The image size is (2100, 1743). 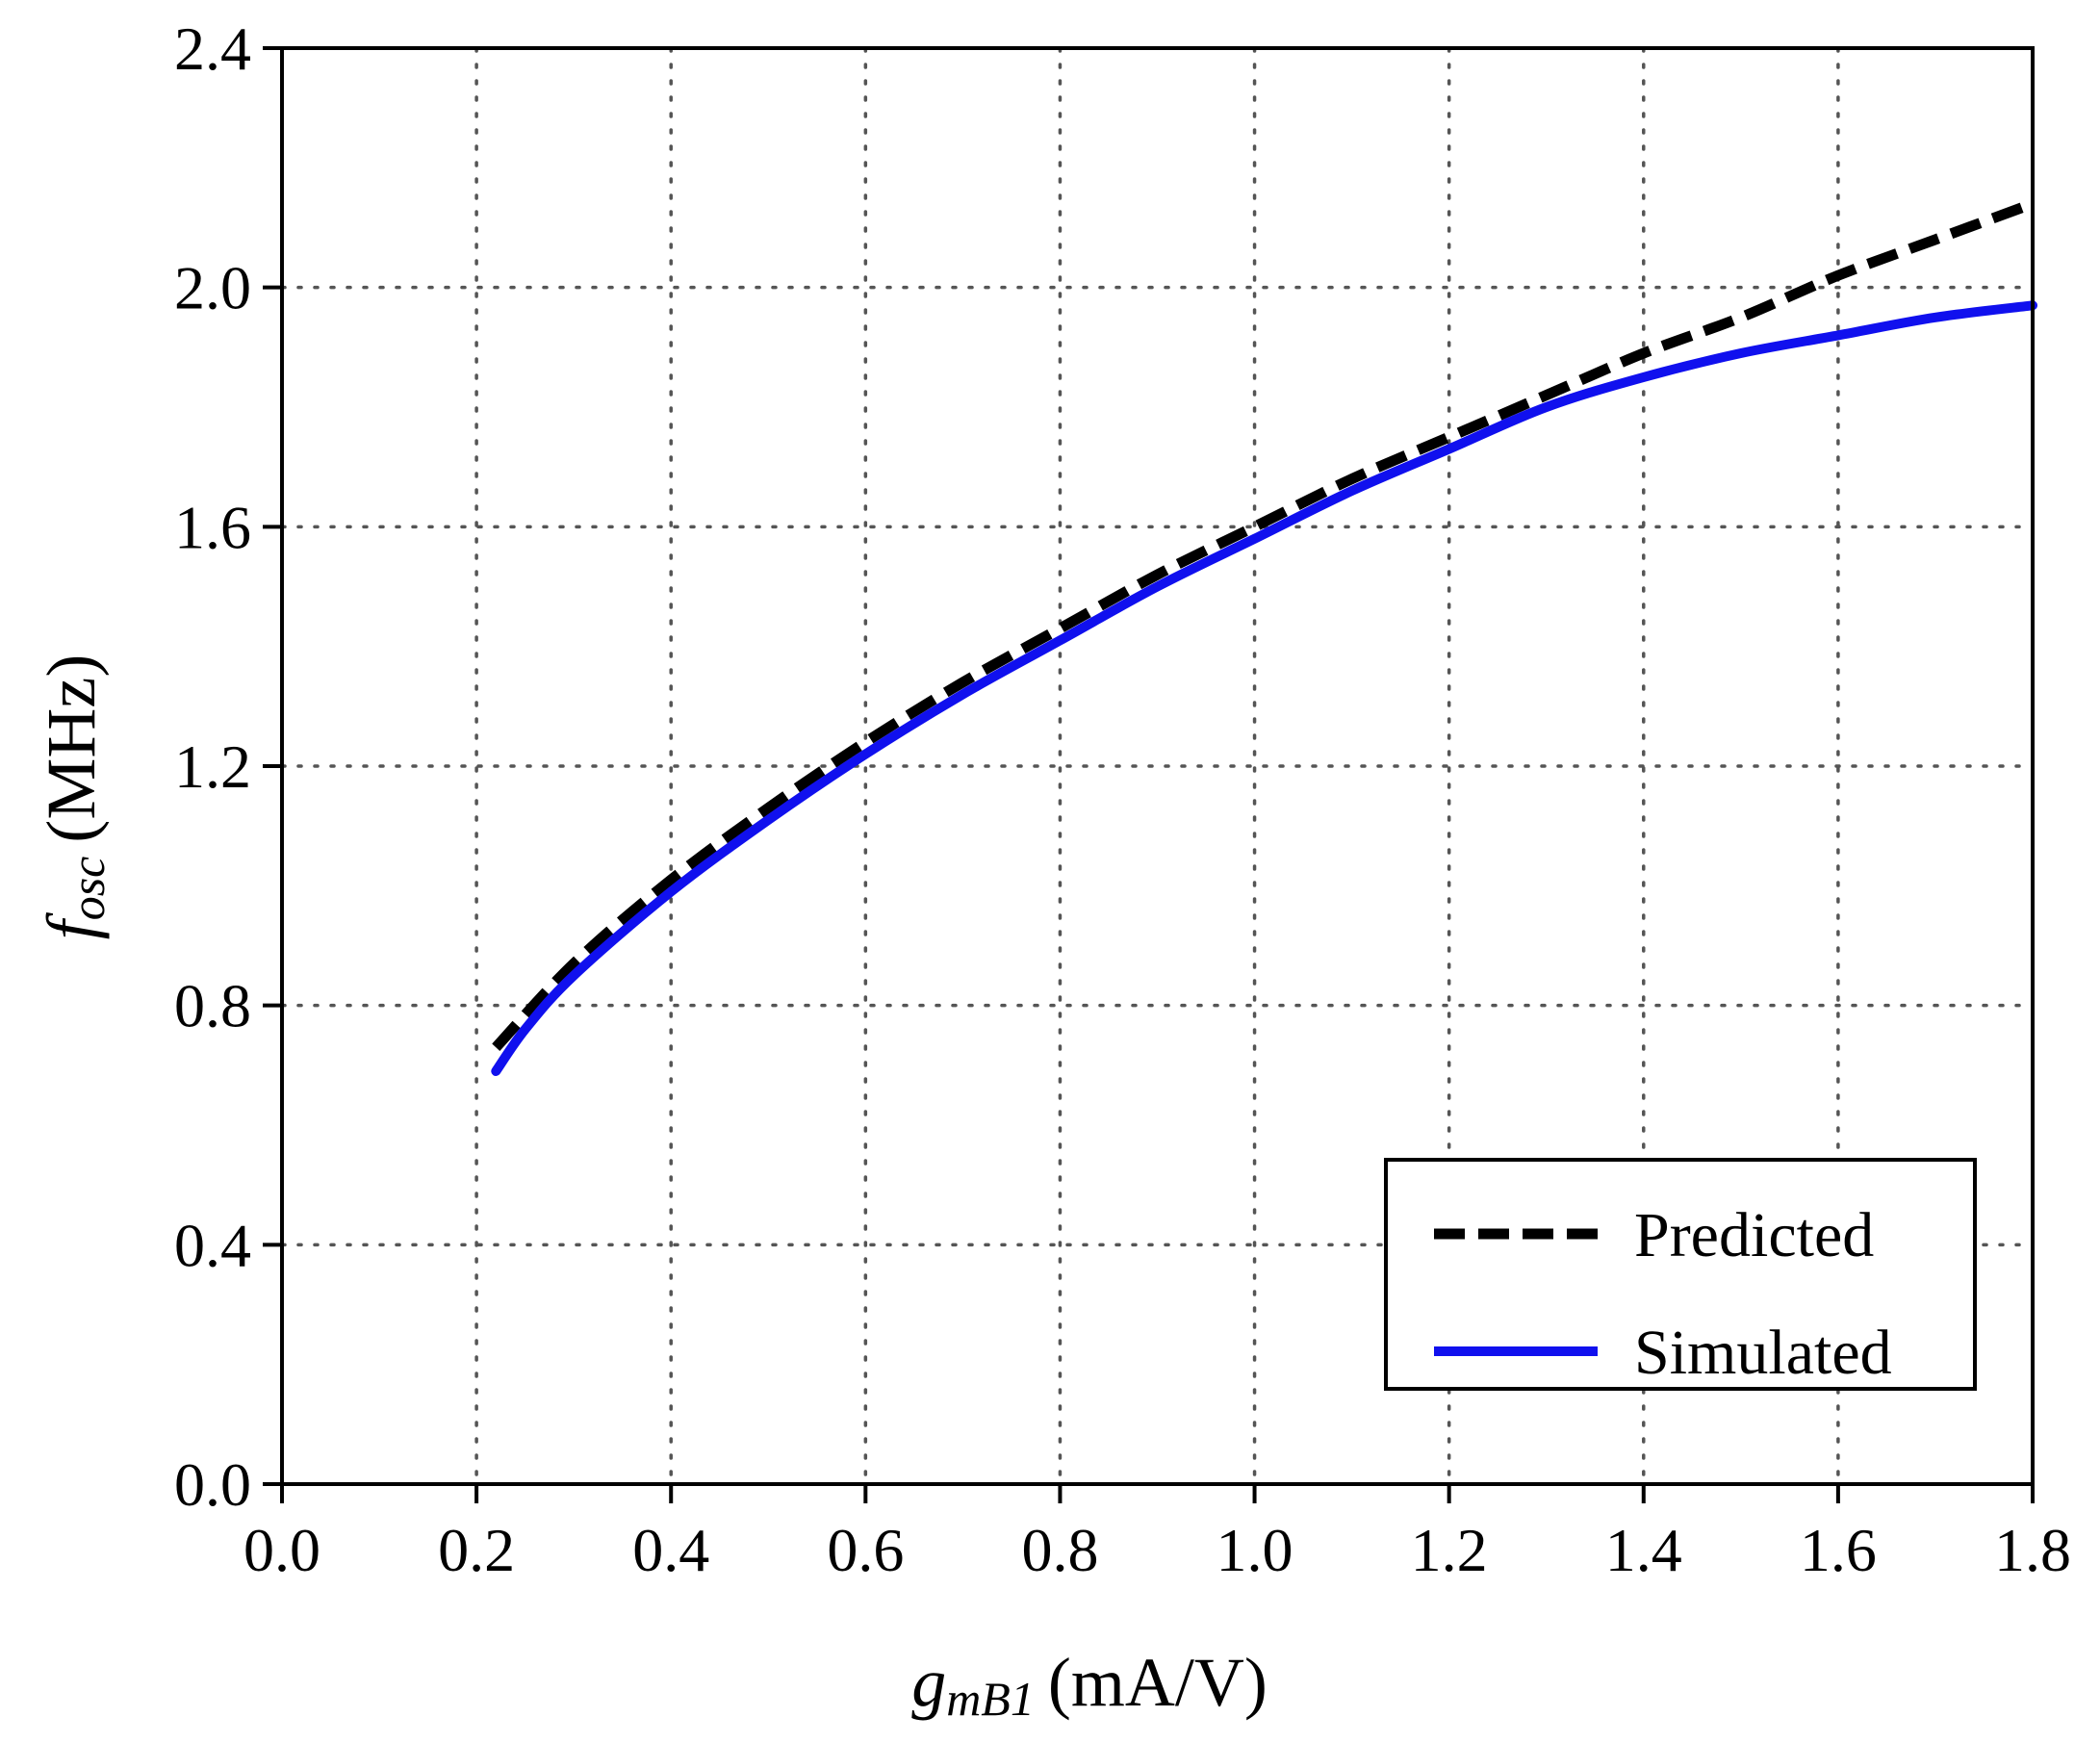 I want to click on y-tick-label: 2.0, so click(x=212, y=288).